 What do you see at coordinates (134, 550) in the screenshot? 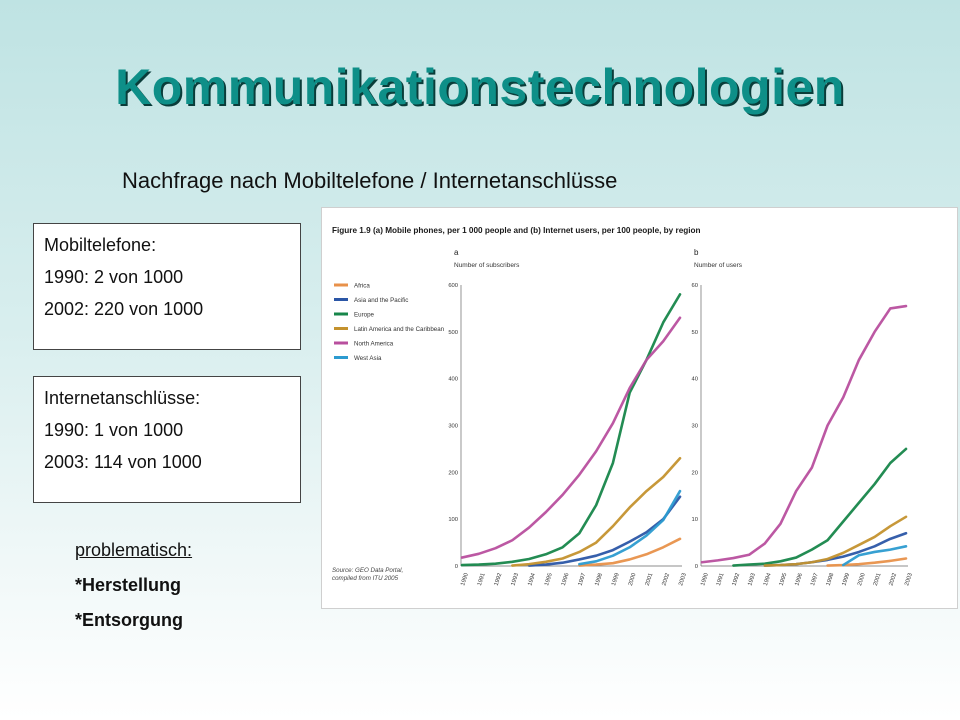
I see `problems-heading: problematisch:` at bounding box center [134, 550].